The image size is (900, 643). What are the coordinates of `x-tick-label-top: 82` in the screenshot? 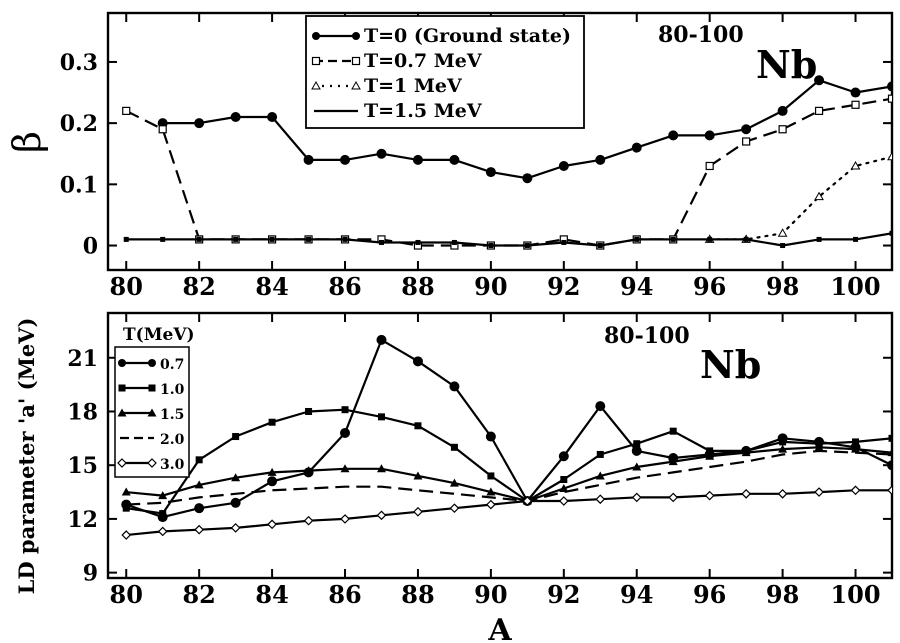 It's located at (198, 286).